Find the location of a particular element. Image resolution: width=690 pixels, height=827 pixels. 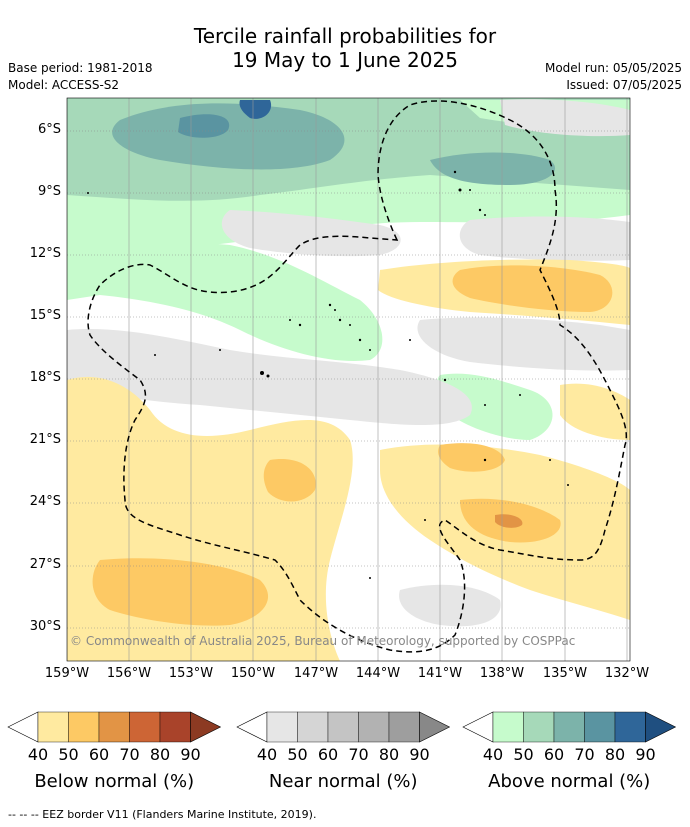

colorbar-group is located at coordinates (342, 727).